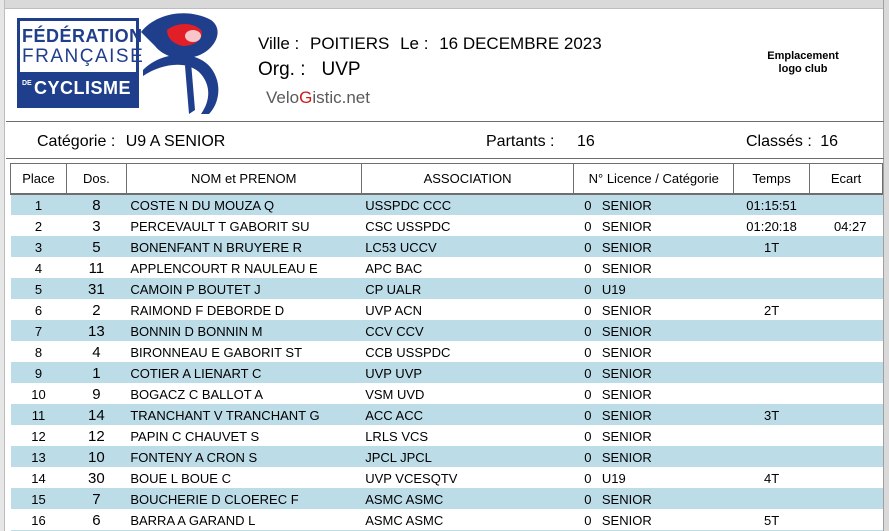  What do you see at coordinates (244, 268) in the screenshot?
I see `cell-nom: APPLENCOURT R NAULEAU E` at bounding box center [244, 268].